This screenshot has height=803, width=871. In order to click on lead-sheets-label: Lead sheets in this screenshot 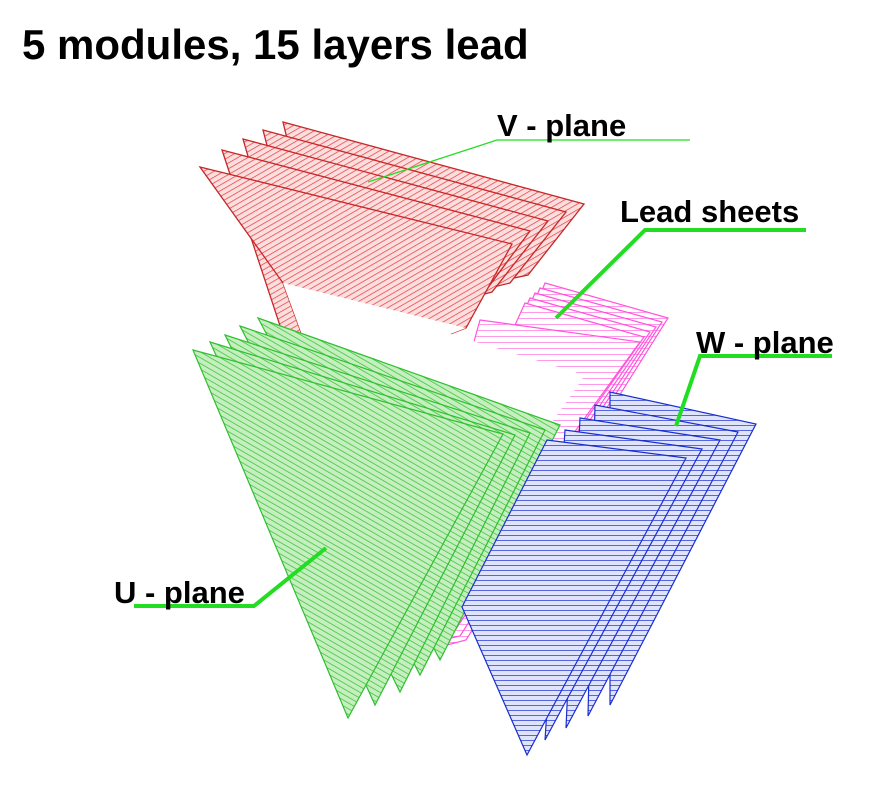, I will do `click(709, 211)`.